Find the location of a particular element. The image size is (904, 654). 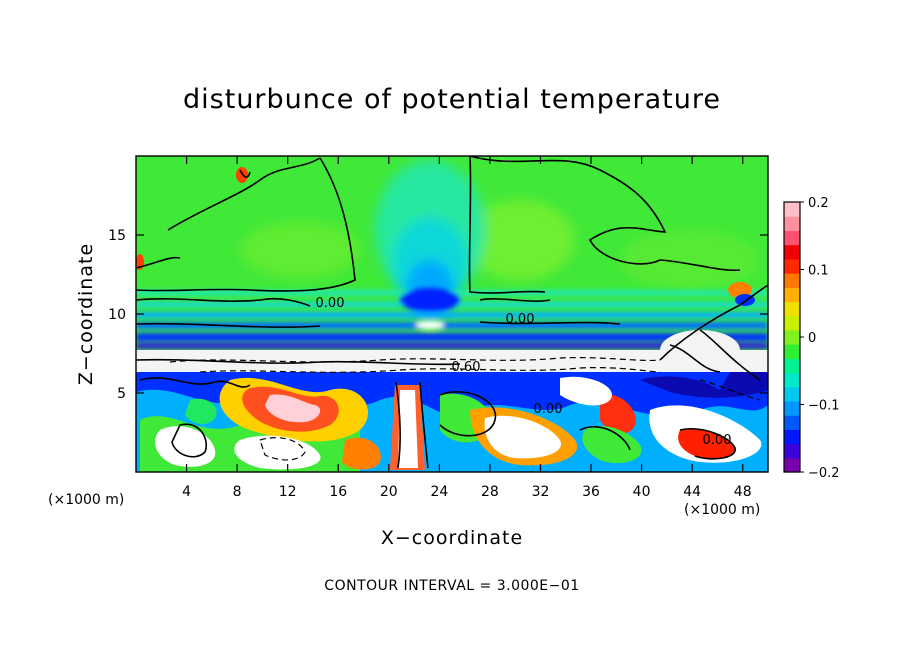

colorbar-tick-label: 0.2 is located at coordinates (818, 203).